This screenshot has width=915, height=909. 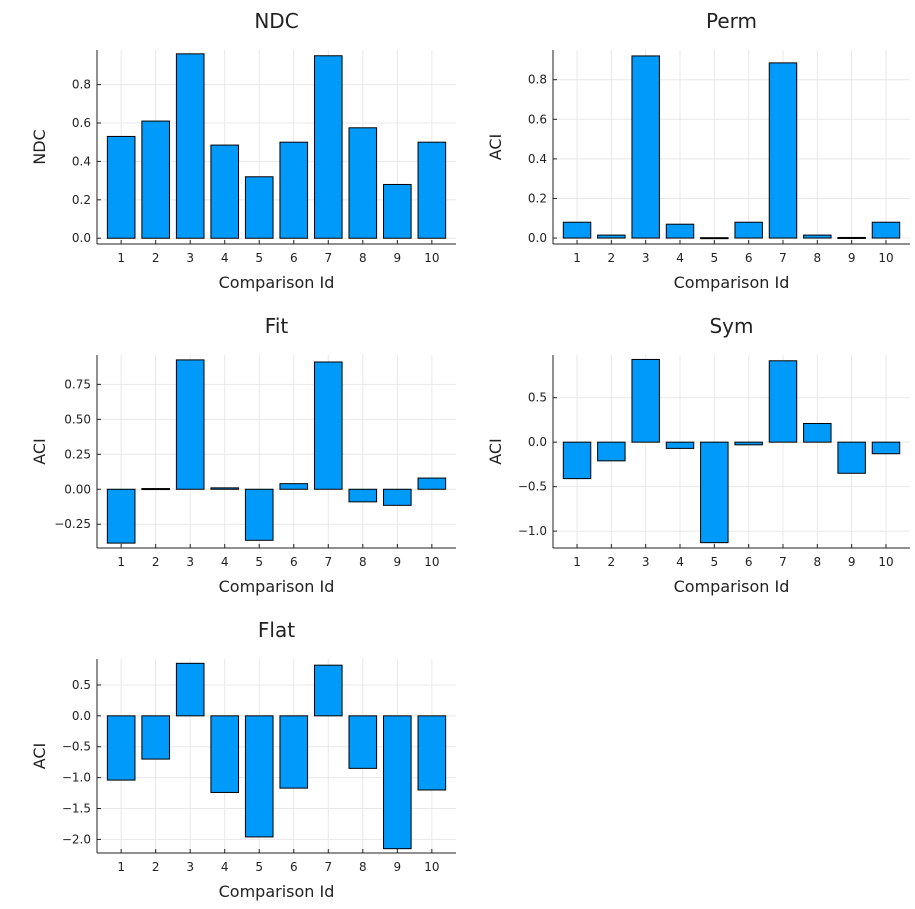 What do you see at coordinates (72, 524) in the screenshot?
I see `y-tick-label: −0.25` at bounding box center [72, 524].